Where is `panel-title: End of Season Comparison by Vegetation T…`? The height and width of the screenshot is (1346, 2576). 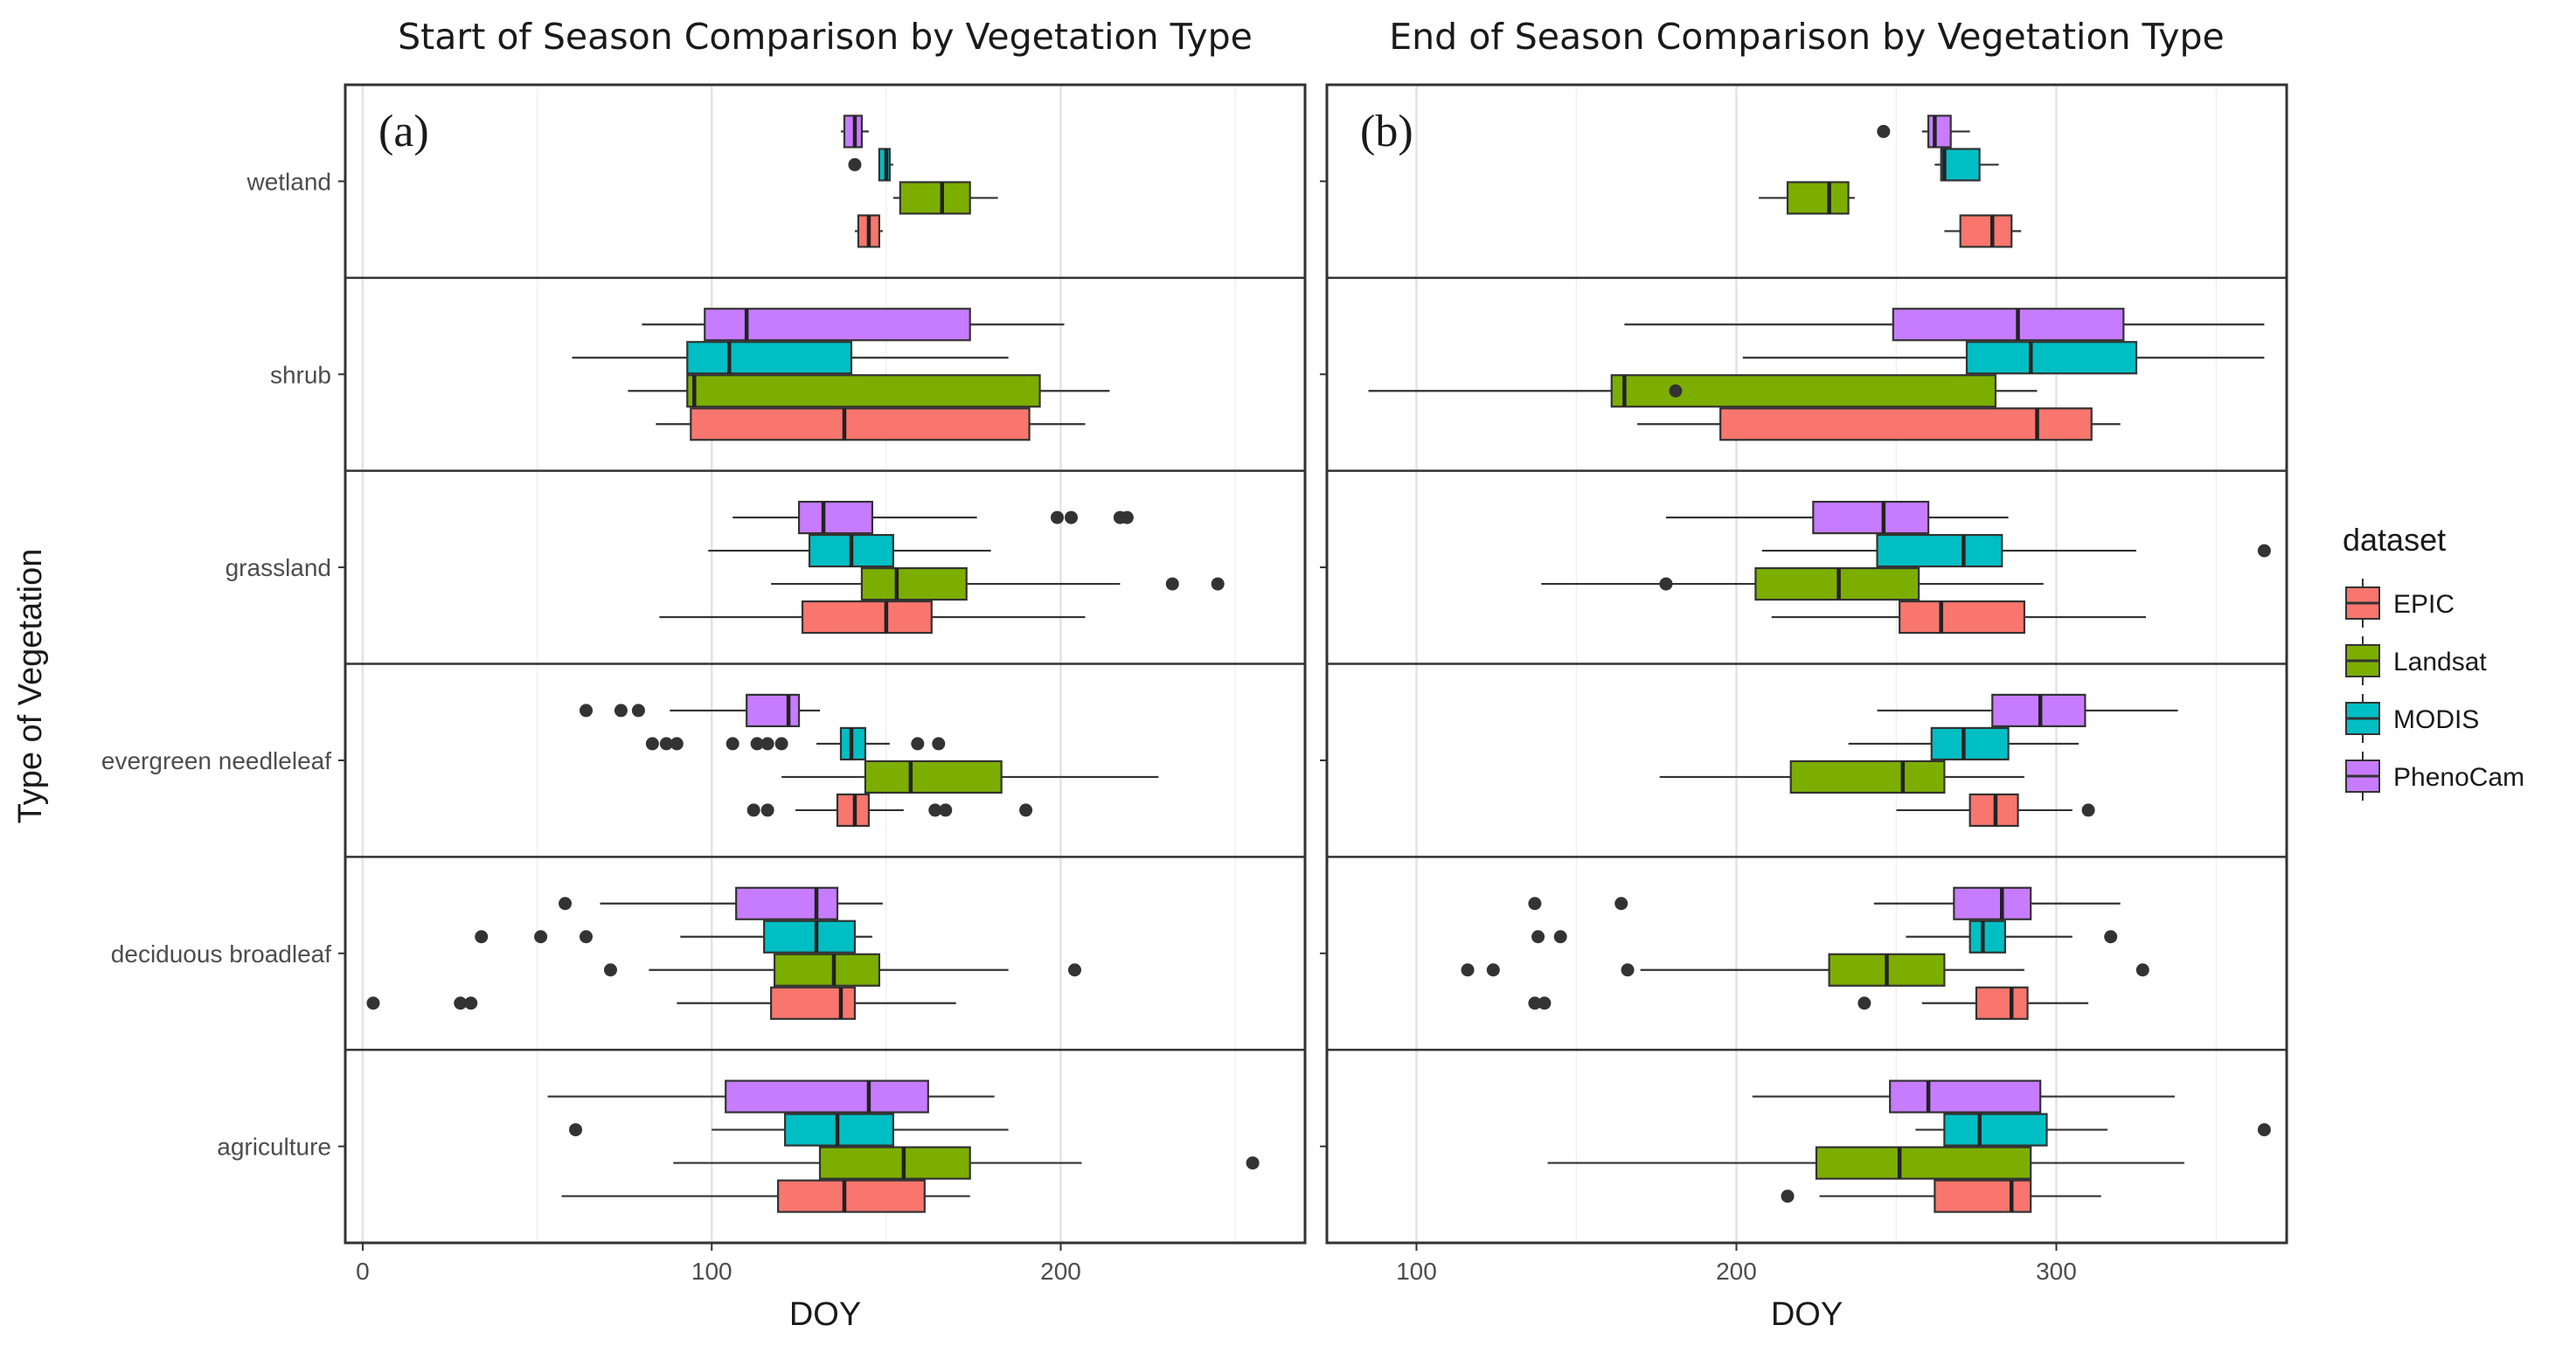 panel-title: End of Season Comparison by Vegetation T… is located at coordinates (1806, 37).